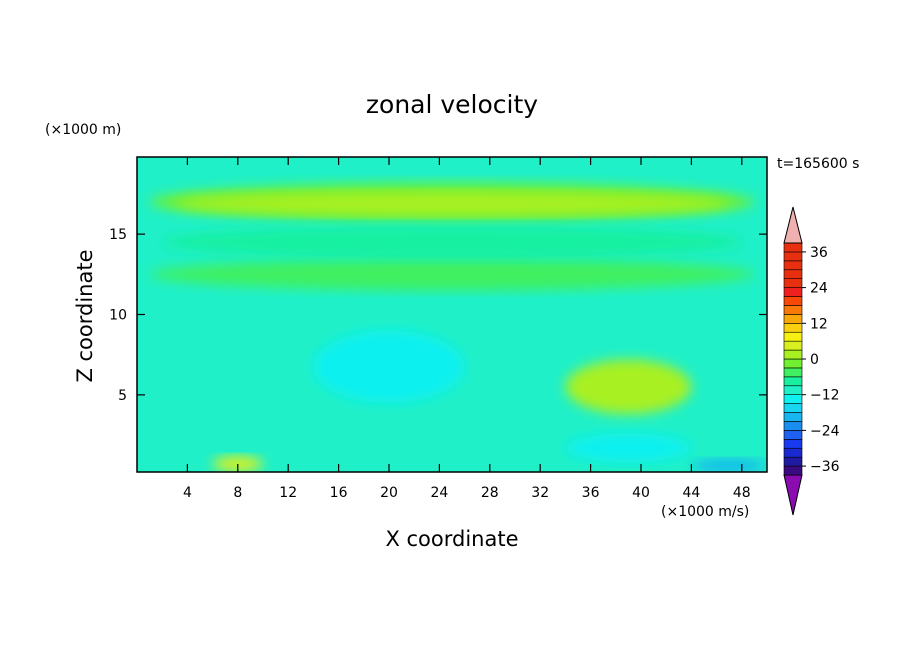 Image resolution: width=904 pixels, height=658 pixels. I want to click on y-axis-label: Z coordinate, so click(85, 315).